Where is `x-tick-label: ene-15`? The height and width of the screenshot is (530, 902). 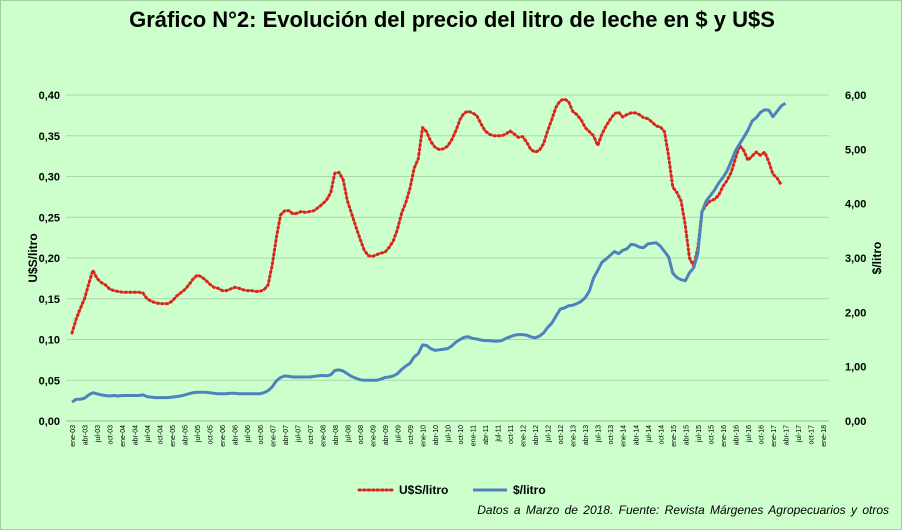
x-tick-label: ene-15 is located at coordinates (674, 436).